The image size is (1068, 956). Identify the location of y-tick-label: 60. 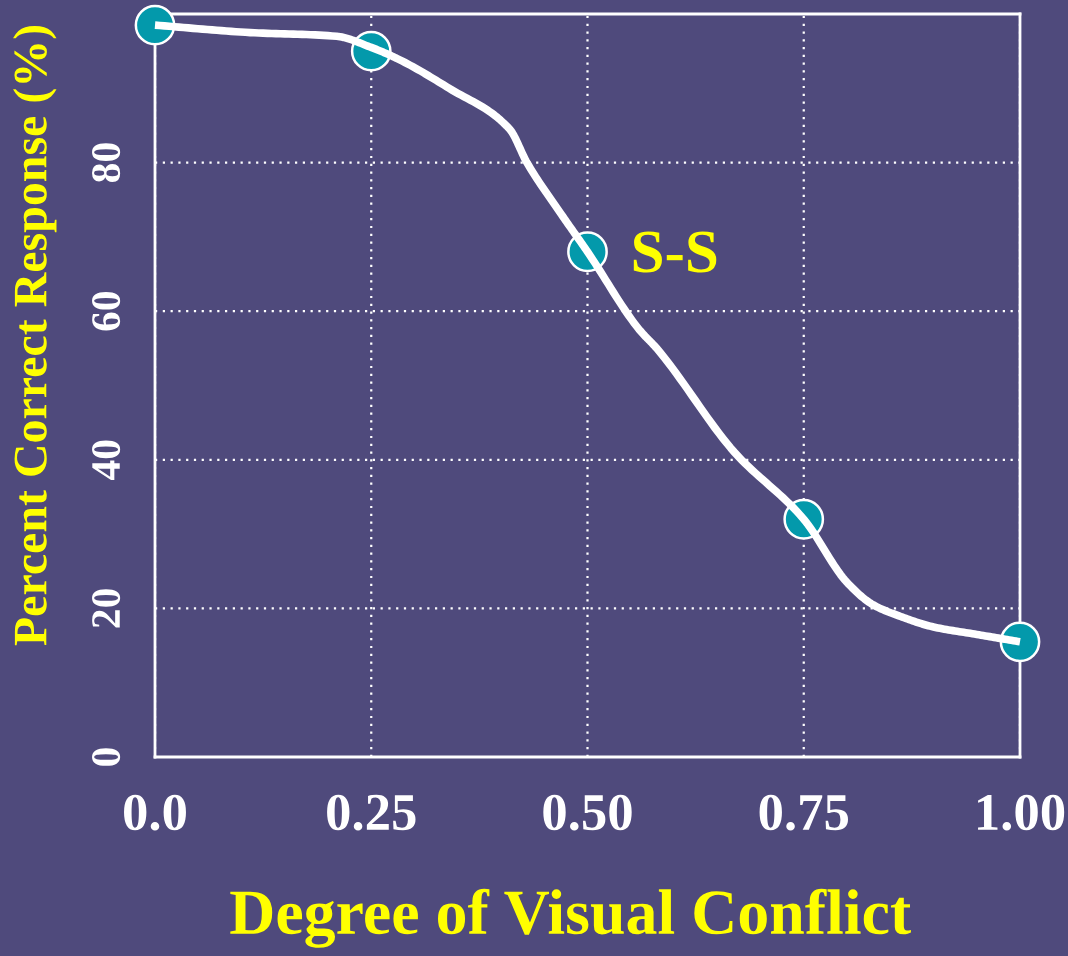
(106, 311).